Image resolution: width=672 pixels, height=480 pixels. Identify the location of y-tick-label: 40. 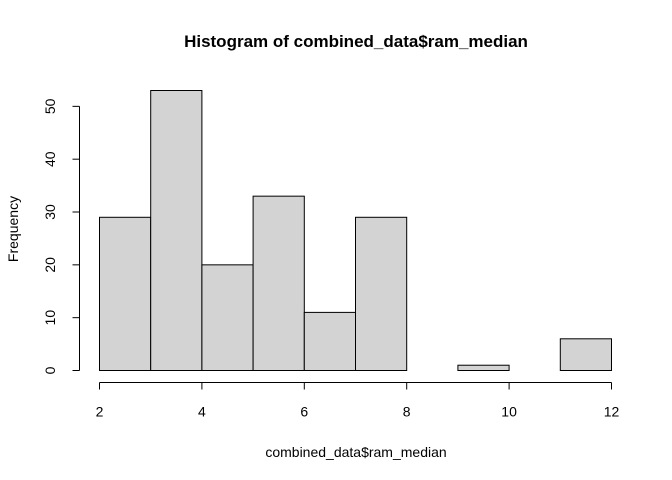
(50, 159).